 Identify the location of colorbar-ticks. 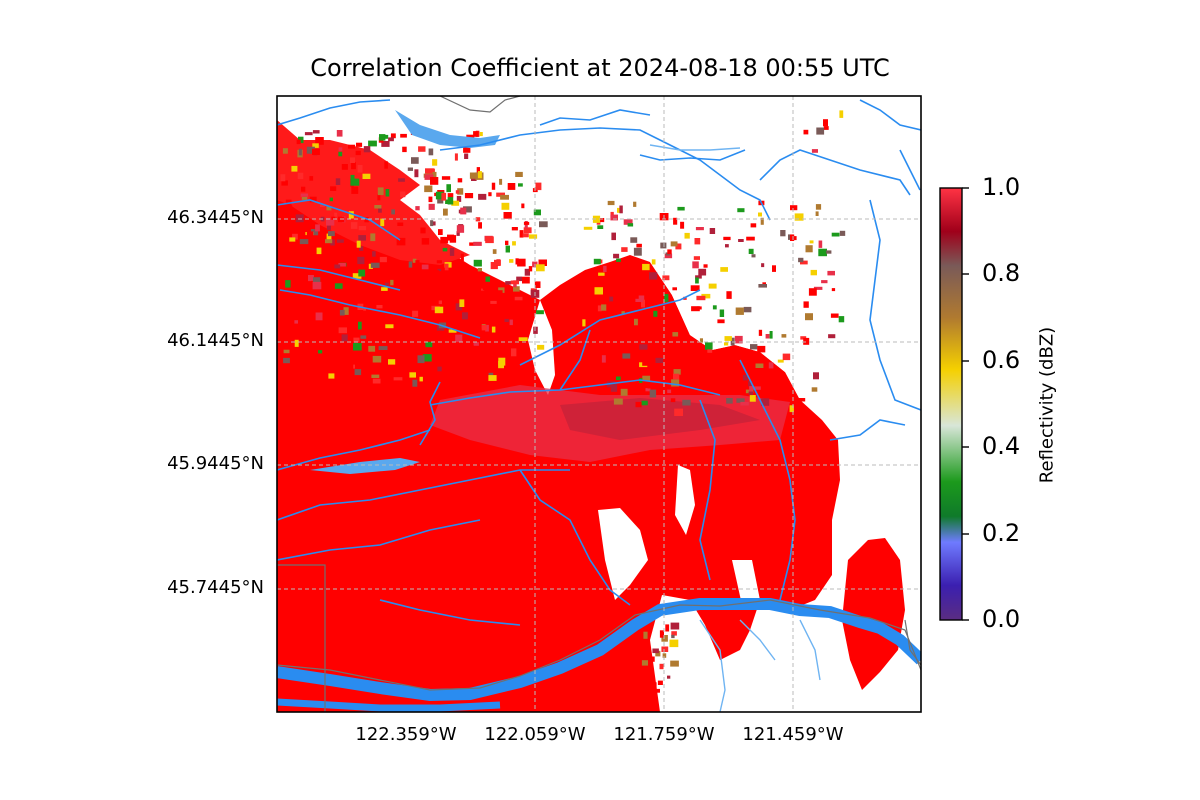
(965, 404).